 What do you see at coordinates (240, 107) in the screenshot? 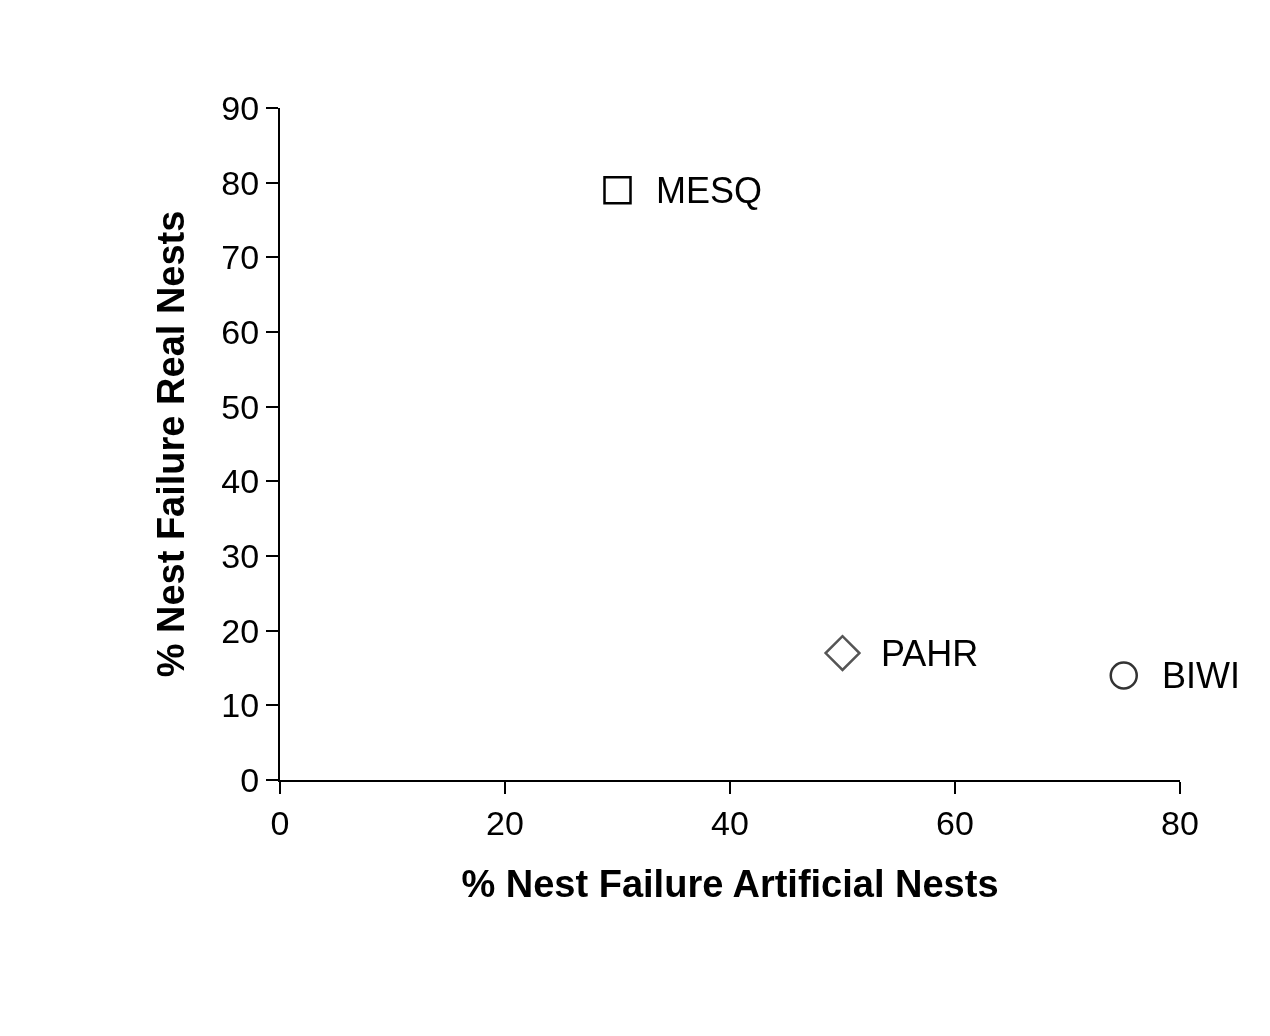
I see `y-tick-label: 90` at bounding box center [240, 107].